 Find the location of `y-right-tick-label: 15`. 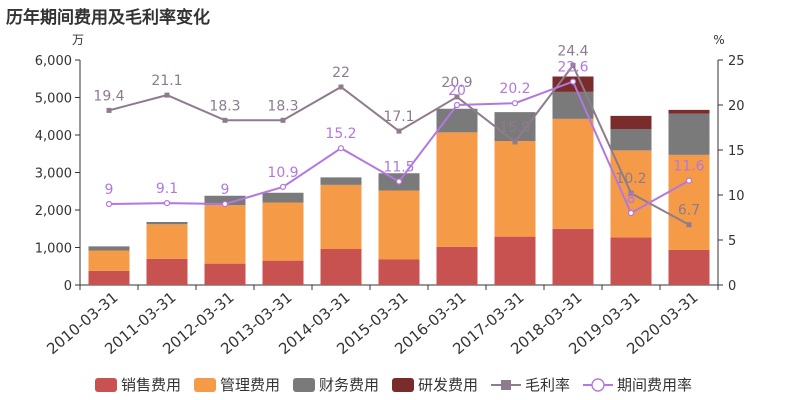

y-right-tick-label: 15 is located at coordinates (736, 151).